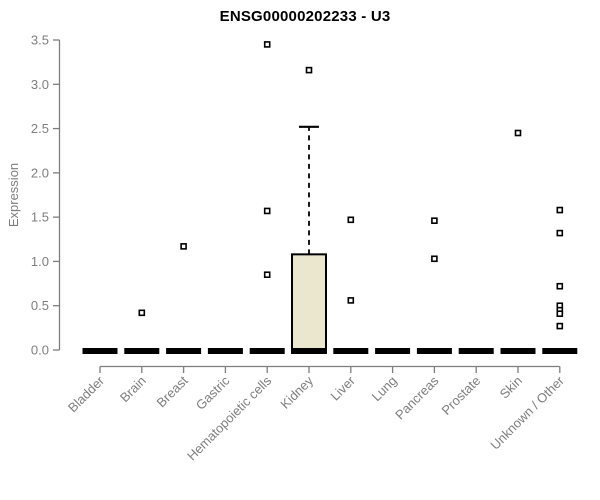 The image size is (600, 500). Describe the element at coordinates (13, 195) in the screenshot. I see `y-axis-title: Expression` at that location.